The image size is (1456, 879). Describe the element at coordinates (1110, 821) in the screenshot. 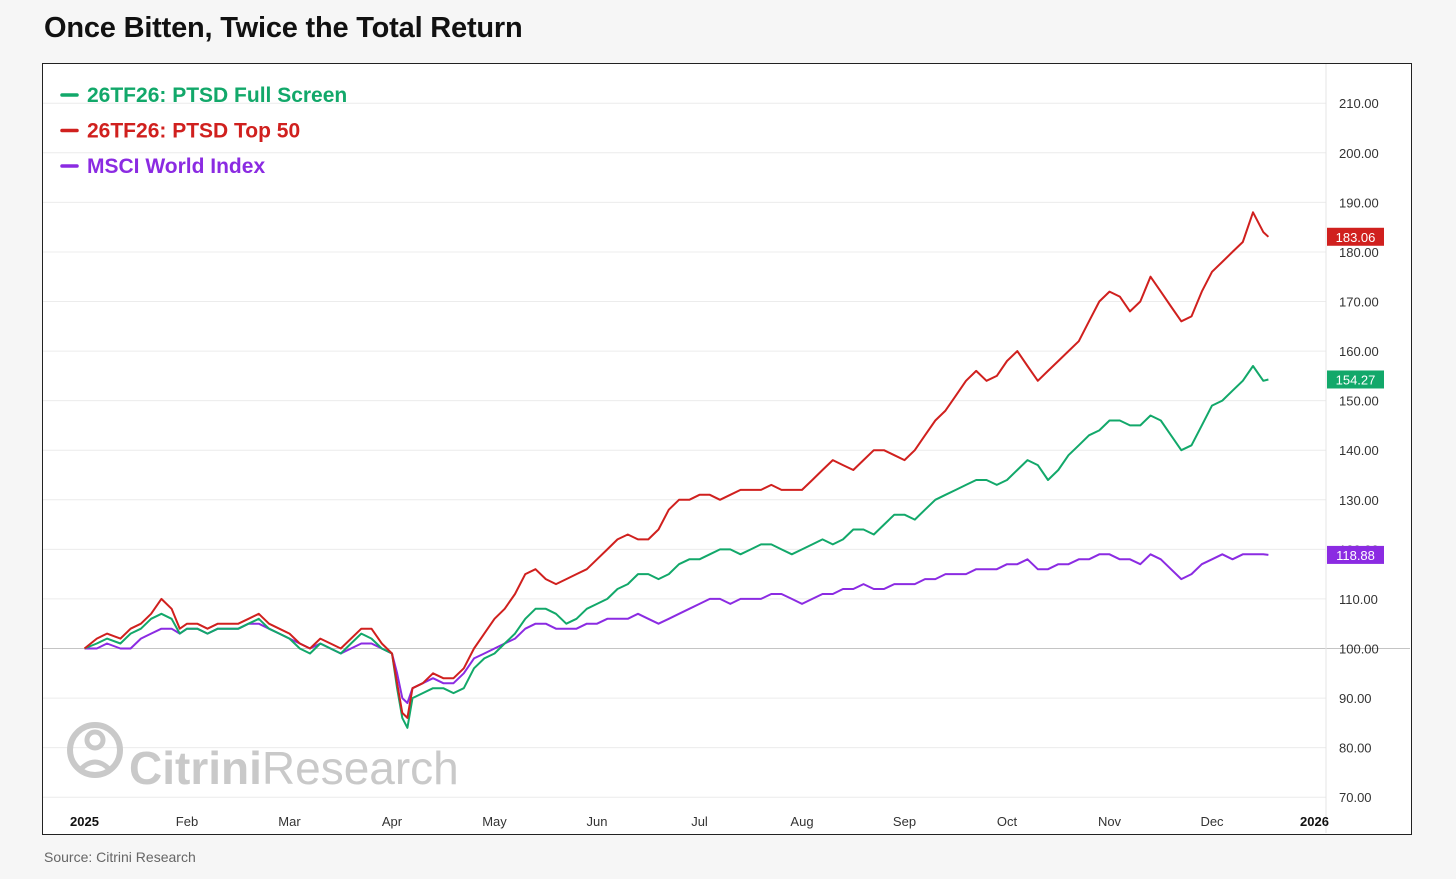

I see `x-tick-label: Nov` at that location.